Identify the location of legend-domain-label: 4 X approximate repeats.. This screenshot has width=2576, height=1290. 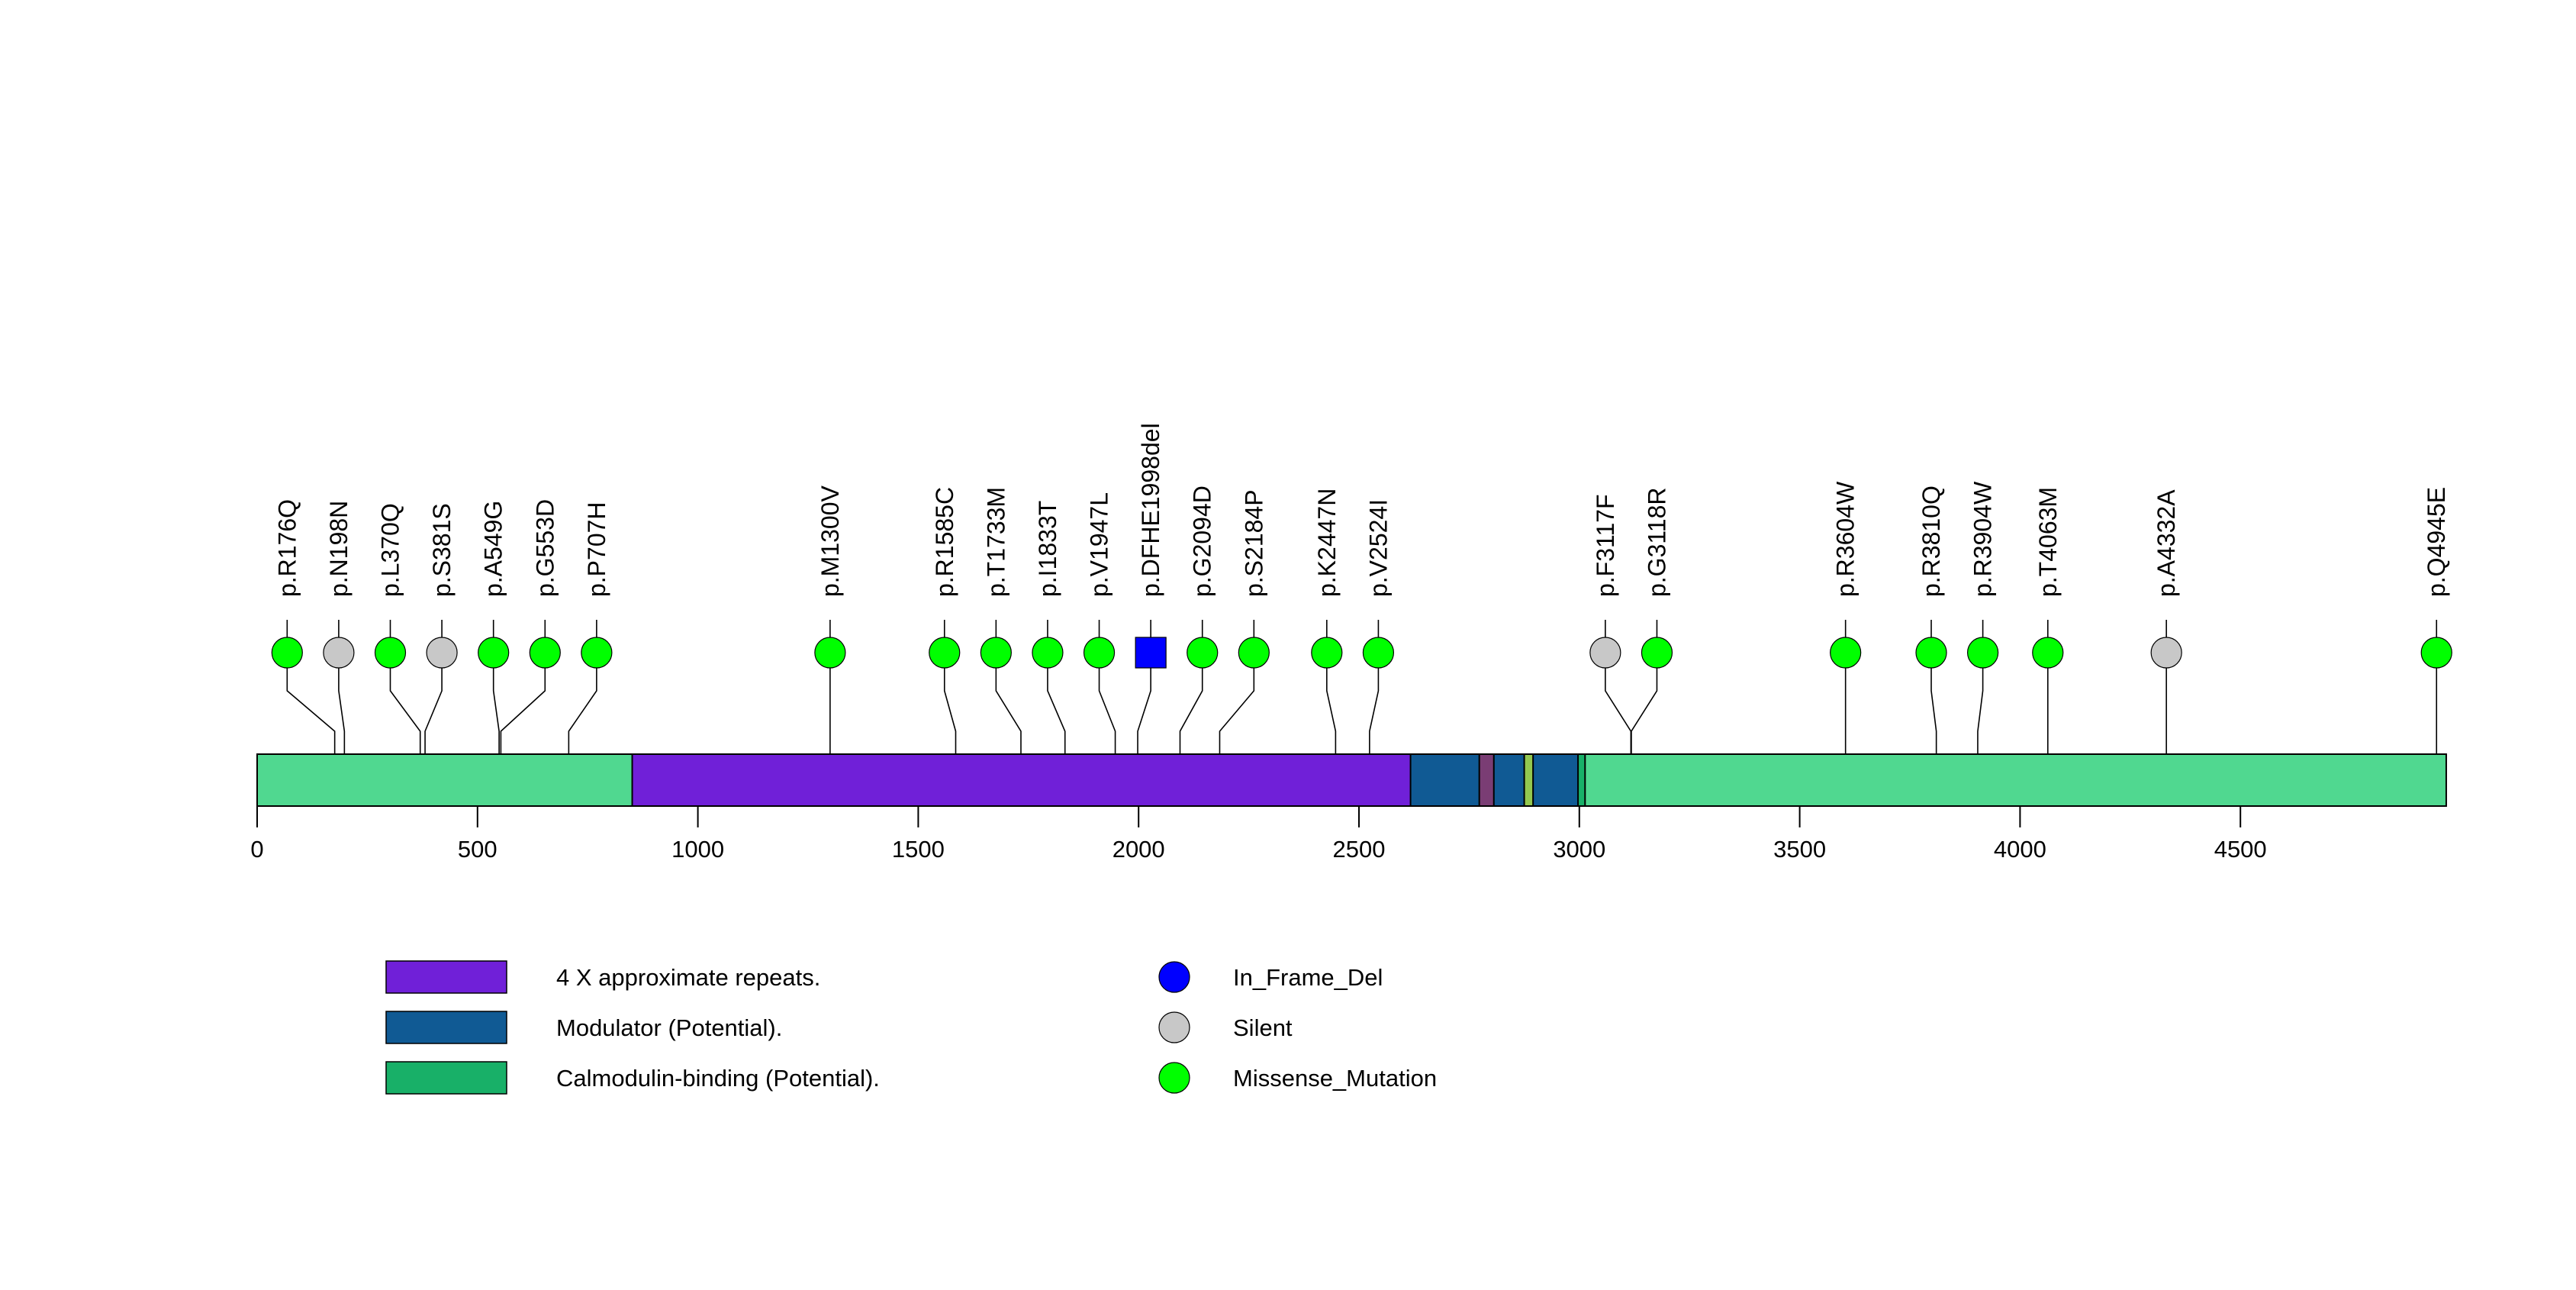
(688, 978).